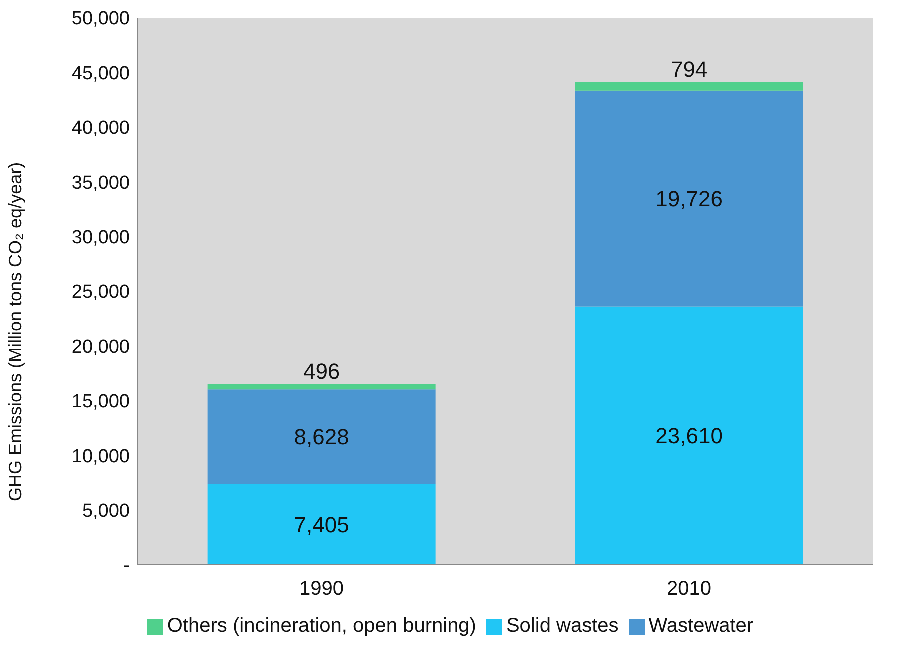  I want to click on y-tick-label: 50,000, so click(101, 19).